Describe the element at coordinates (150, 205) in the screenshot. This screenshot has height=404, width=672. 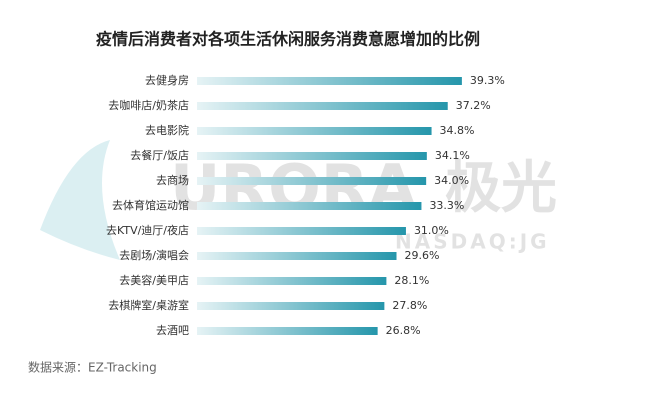
I see `category-label: 去体育馆运动馆` at that location.